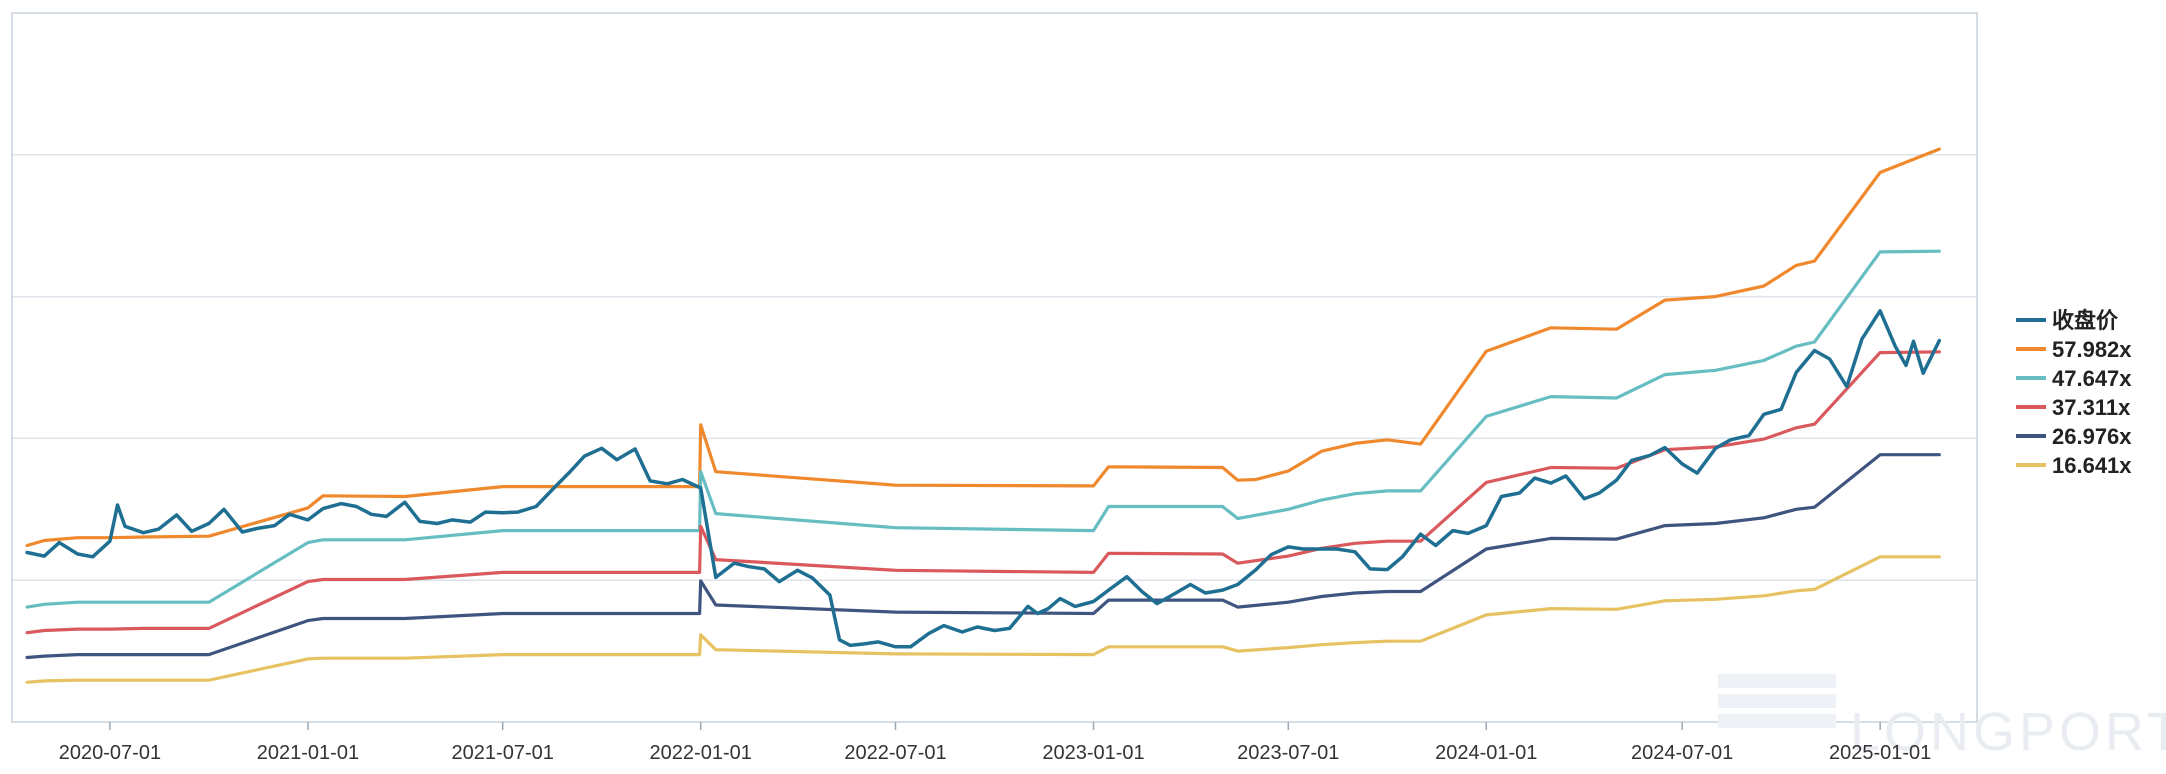  I want to click on watermark-text: LONGPORT, so click(2008, 732).